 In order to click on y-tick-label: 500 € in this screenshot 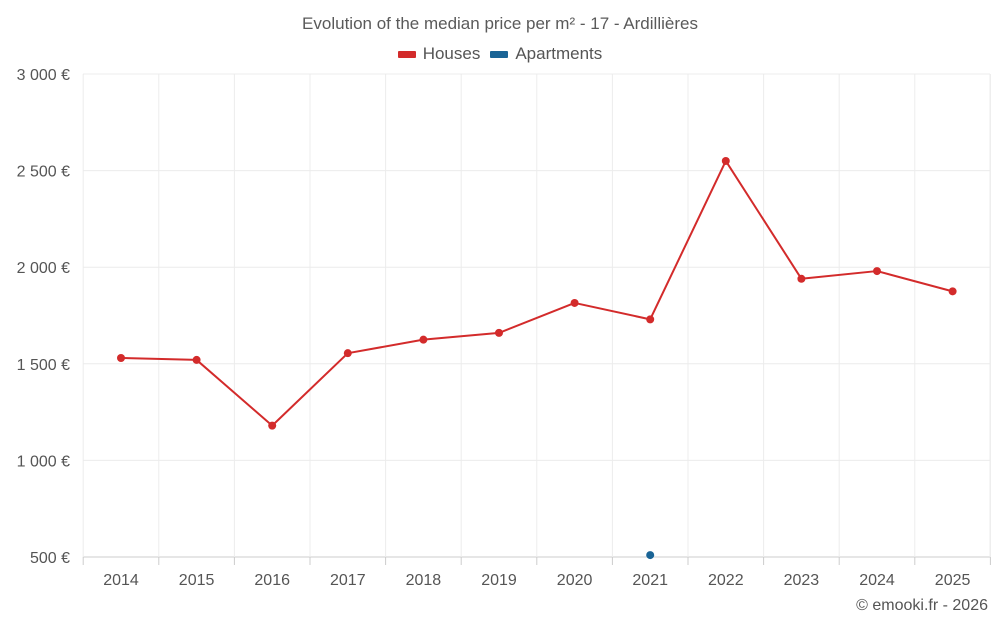, I will do `click(50, 558)`.